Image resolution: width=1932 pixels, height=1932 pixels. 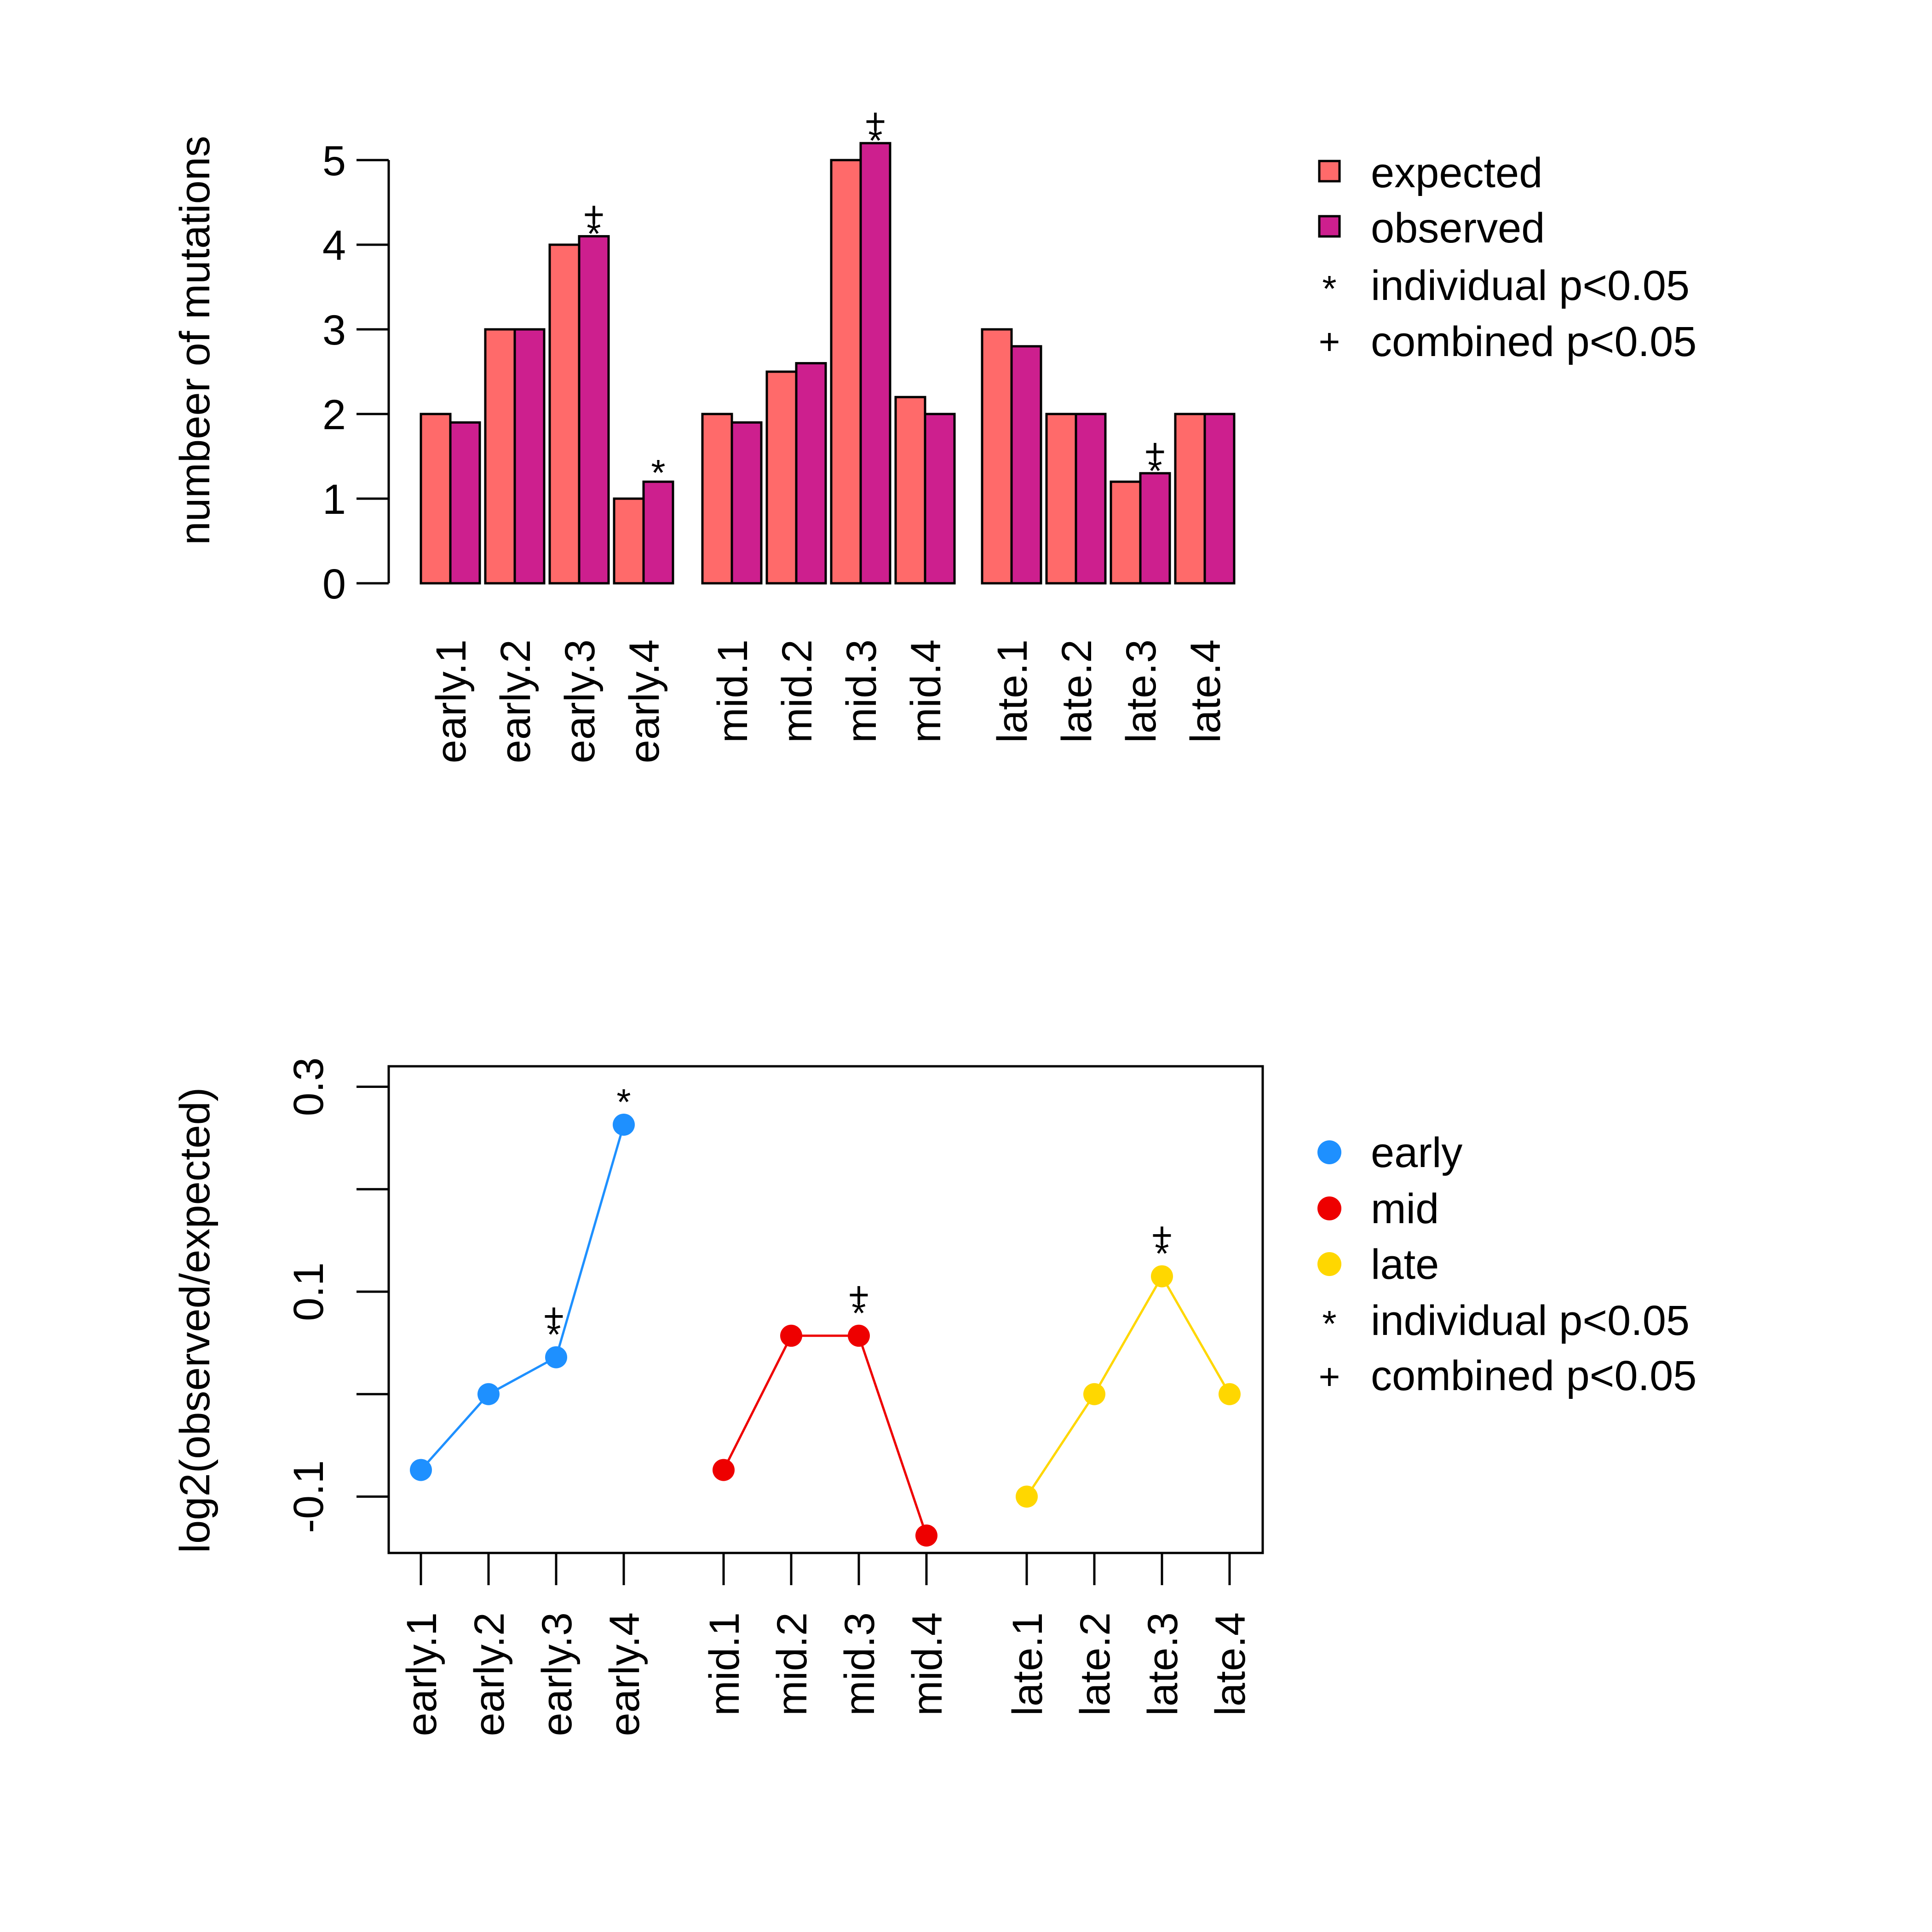 What do you see at coordinates (1530, 1320) in the screenshot?
I see `line-legend-label-individual-p-0-05: individual p<0.05` at bounding box center [1530, 1320].